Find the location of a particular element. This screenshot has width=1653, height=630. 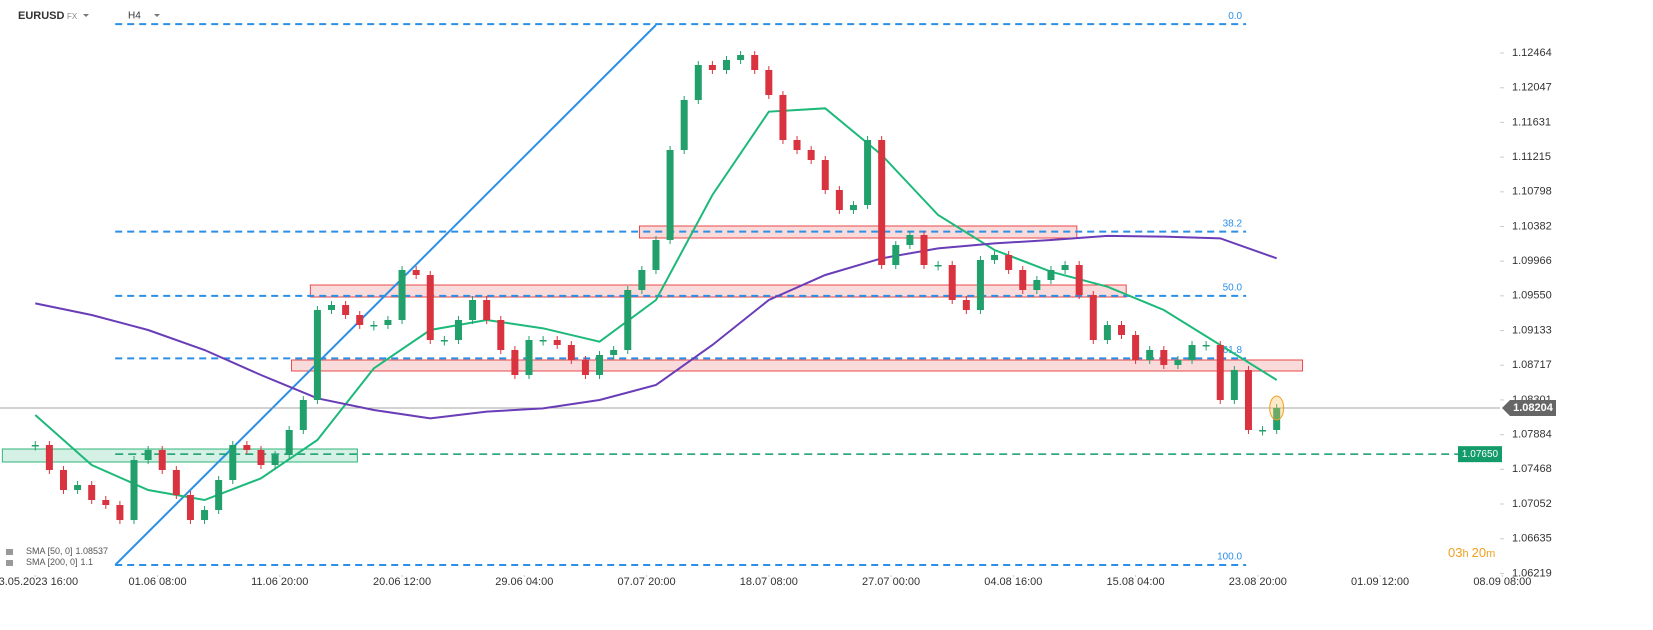

y-tick-label: 1.07468 is located at coordinates (1532, 469).